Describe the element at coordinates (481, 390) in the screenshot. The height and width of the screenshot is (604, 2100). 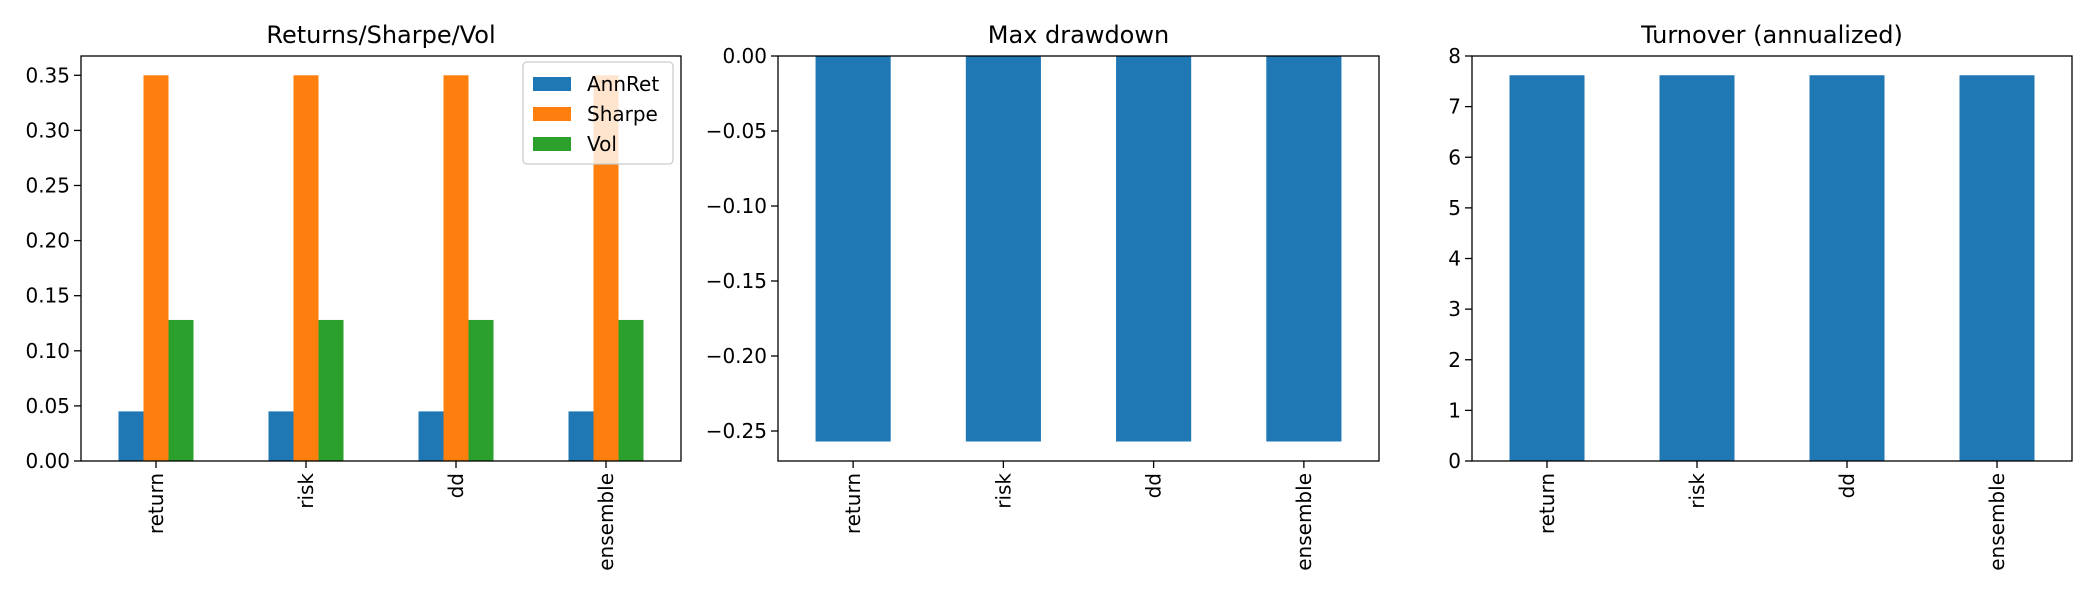
I see `bar-vol-dd` at that location.